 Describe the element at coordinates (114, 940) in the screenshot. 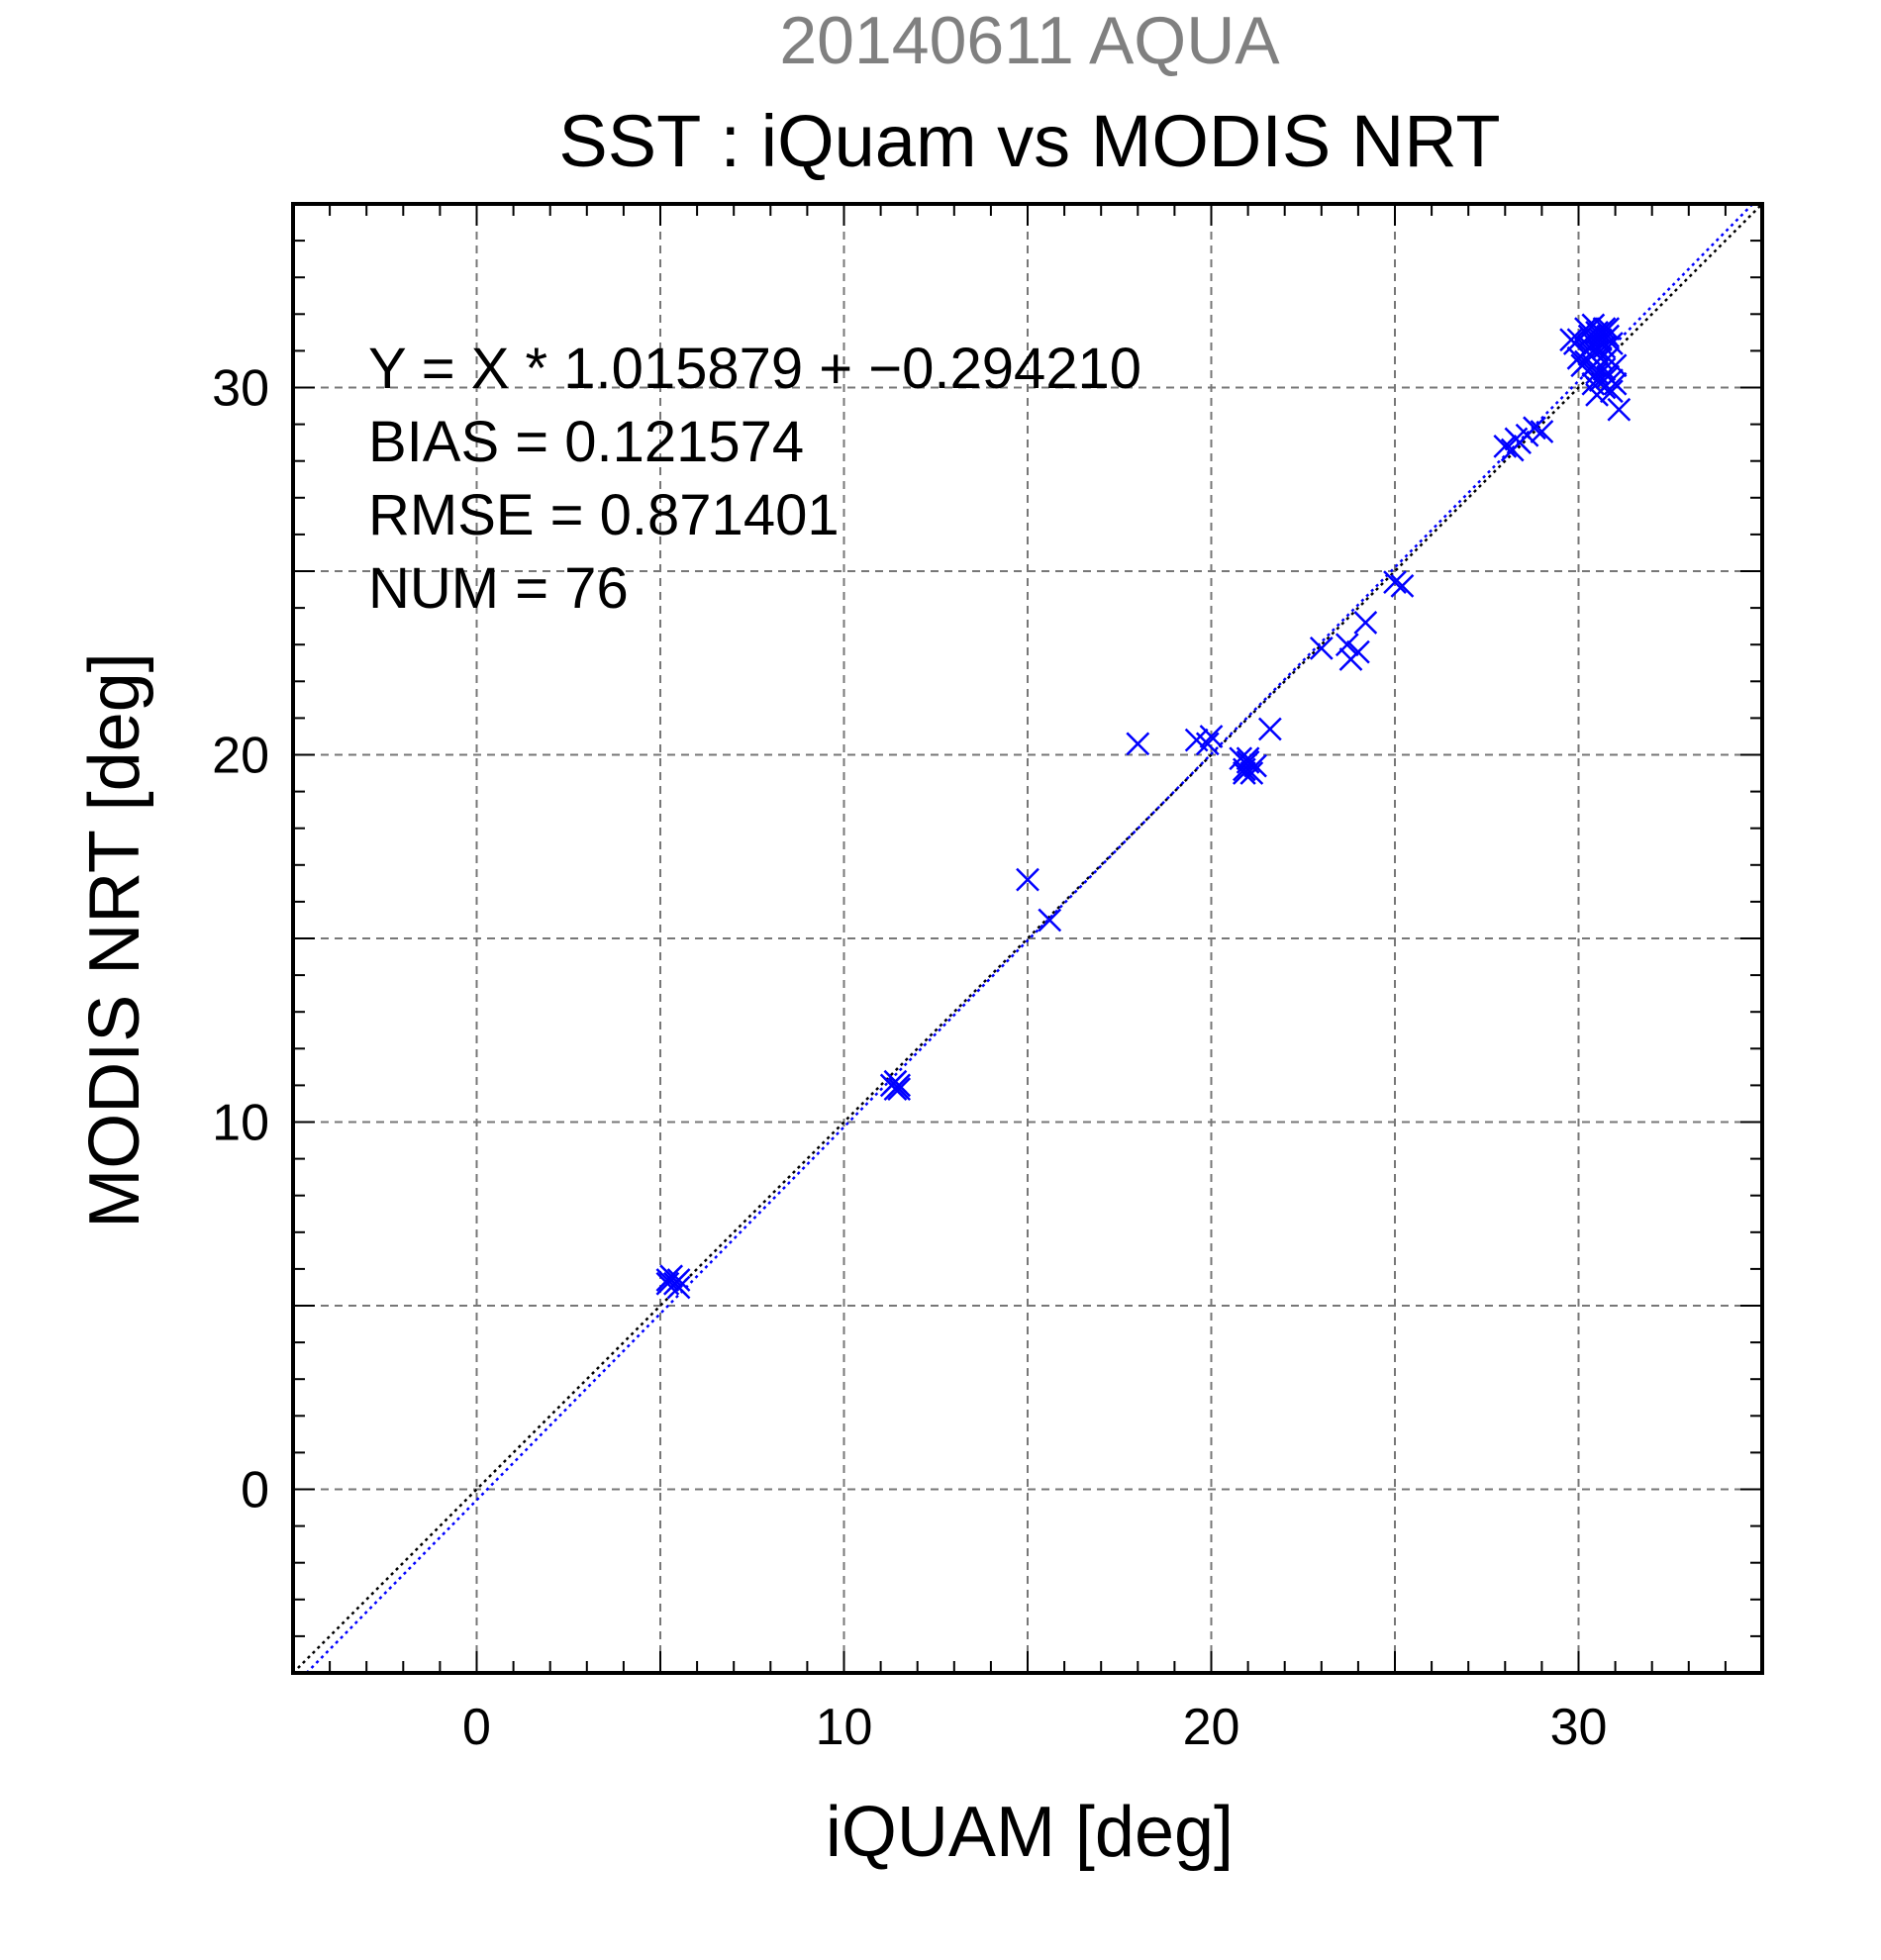

I see `y-axis-label: MODIS NRT [deg]` at that location.